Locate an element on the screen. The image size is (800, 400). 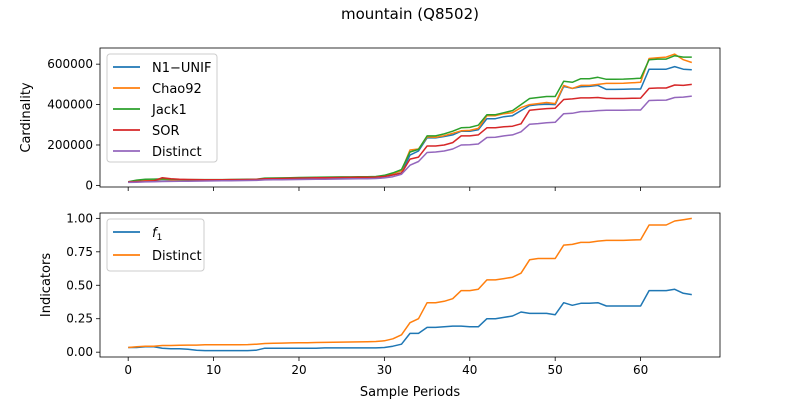
y-tick-label: 600000 is located at coordinates (70, 64).